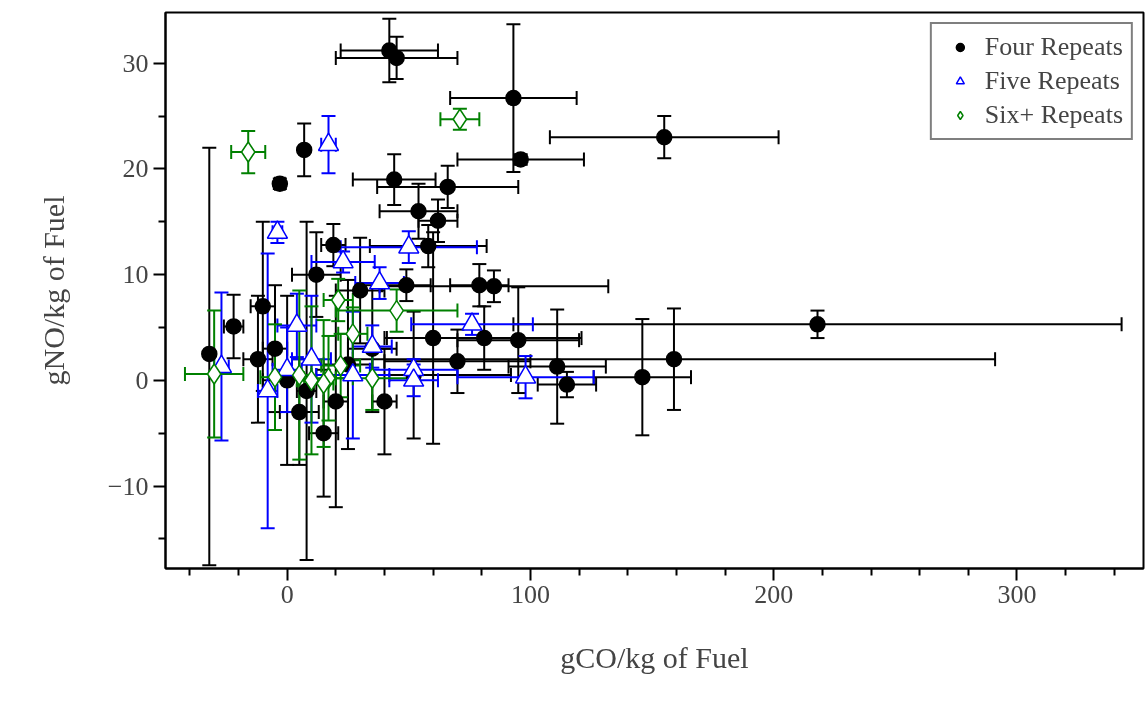 This screenshot has height=711, width=1147. I want to click on x-tick-label: 300, so click(1017, 594).